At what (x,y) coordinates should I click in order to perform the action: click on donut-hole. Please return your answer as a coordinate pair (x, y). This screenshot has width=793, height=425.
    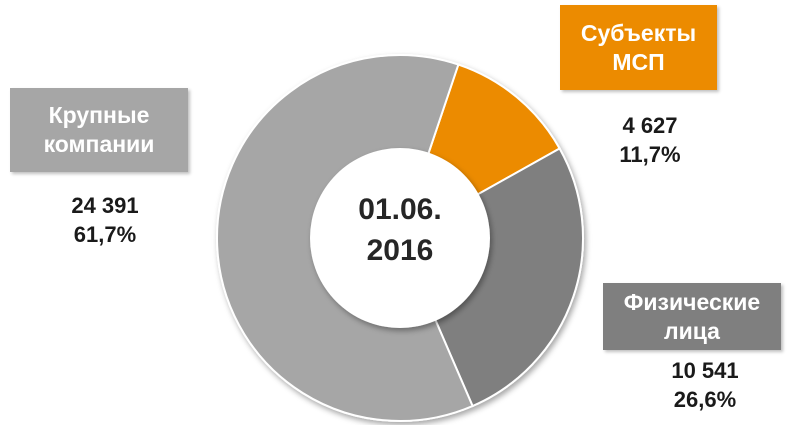
    Looking at the image, I should click on (400, 238).